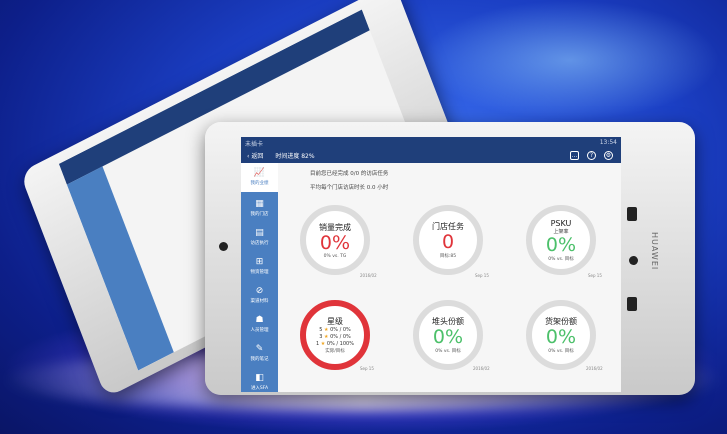 This screenshot has width=727, height=434. Describe the element at coordinates (561, 223) in the screenshot. I see `card-title: PSKU` at that location.